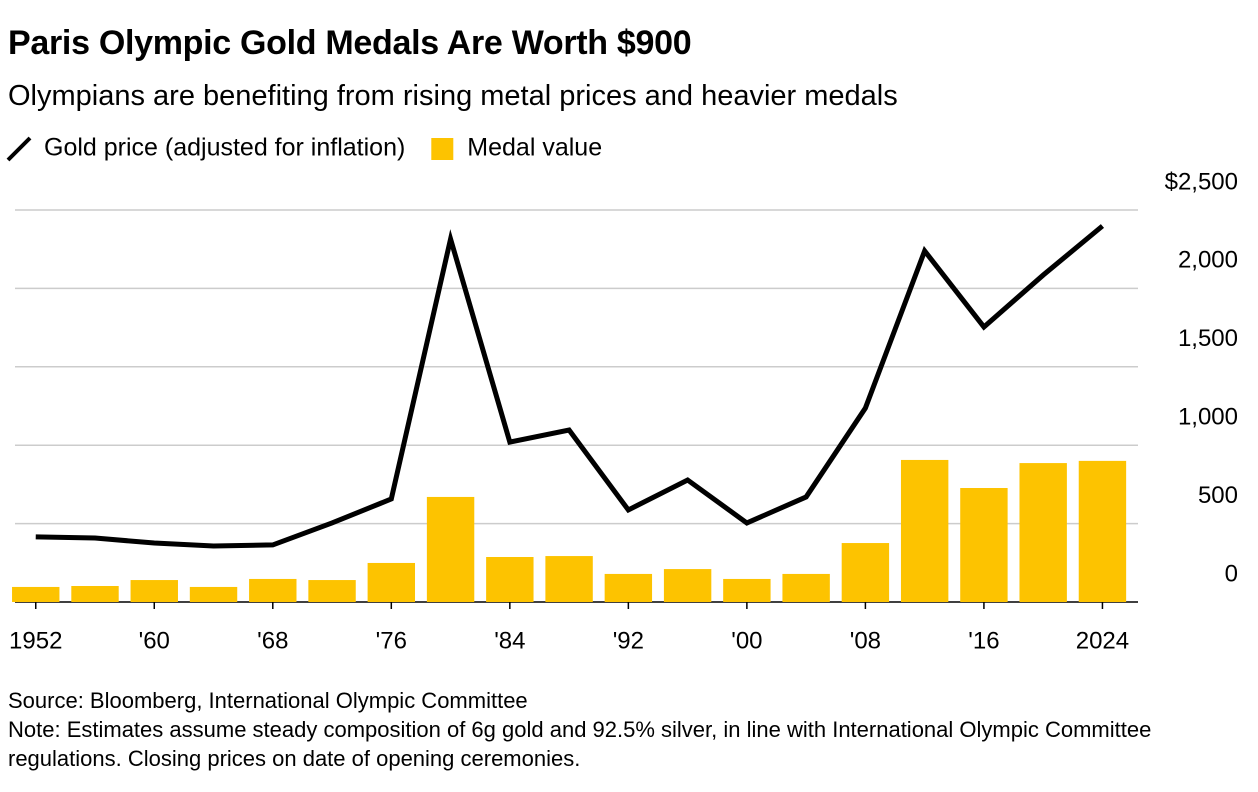 The height and width of the screenshot is (792, 1258). What do you see at coordinates (224, 148) in the screenshot?
I see `legend-label: Gold price (adjusted for inflation)` at bounding box center [224, 148].